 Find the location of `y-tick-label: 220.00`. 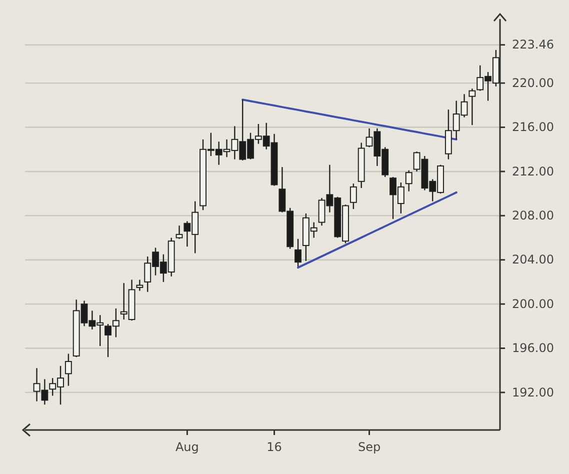

y-tick-label: 220.00 is located at coordinates (533, 83).